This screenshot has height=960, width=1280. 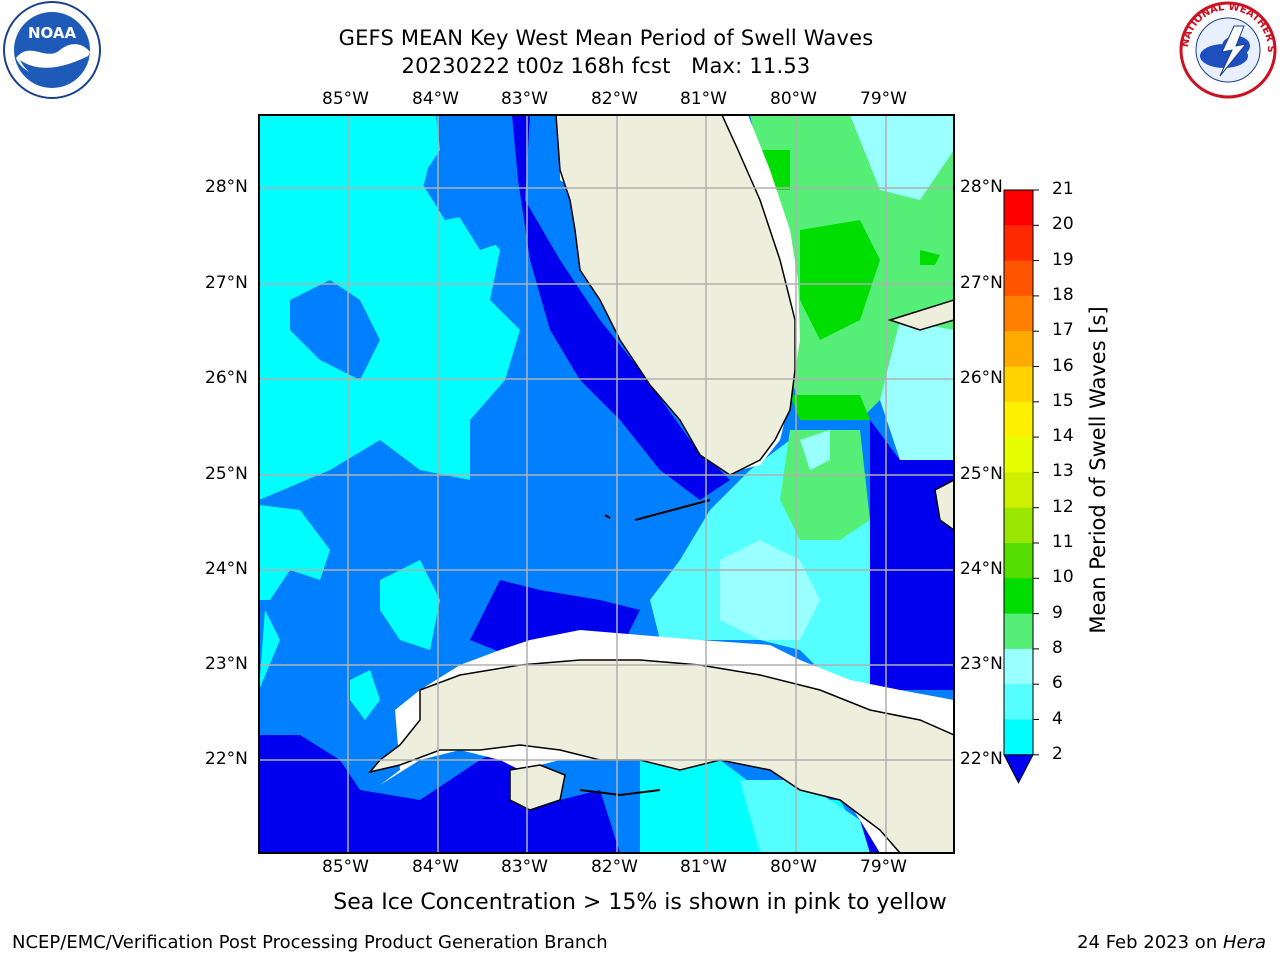 I want to click on lat-label-left-25n: 25°N, so click(x=226, y=474).